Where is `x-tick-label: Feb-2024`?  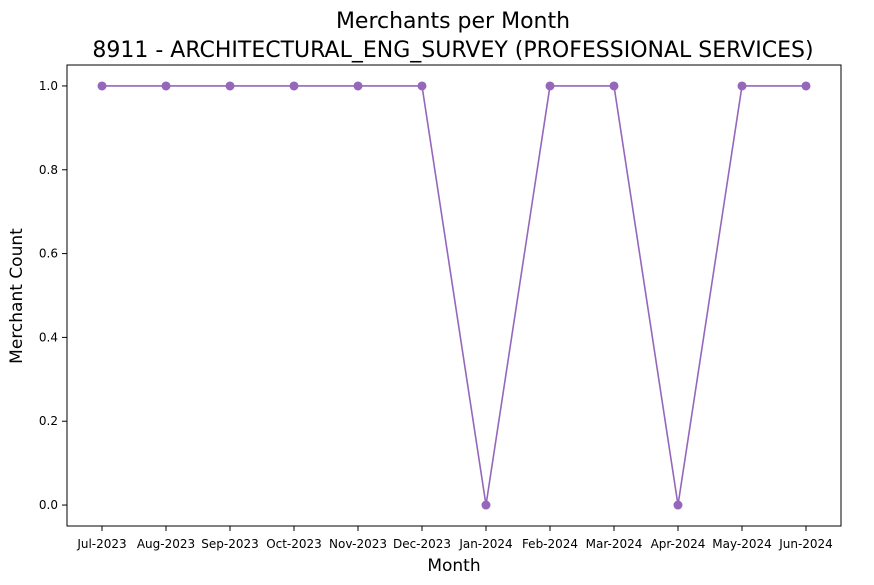 x-tick-label: Feb-2024 is located at coordinates (550, 544).